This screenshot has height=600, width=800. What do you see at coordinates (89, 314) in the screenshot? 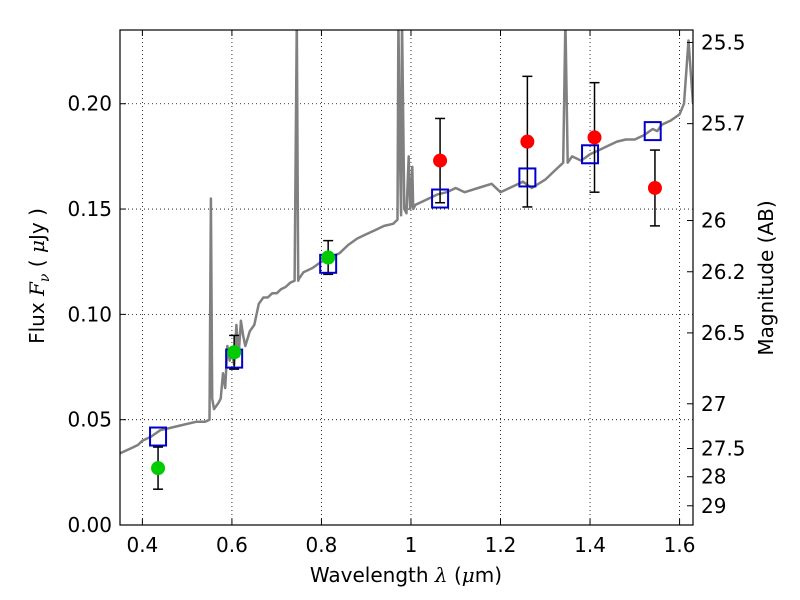
I see `y-tick-label: 0.10` at bounding box center [89, 314].